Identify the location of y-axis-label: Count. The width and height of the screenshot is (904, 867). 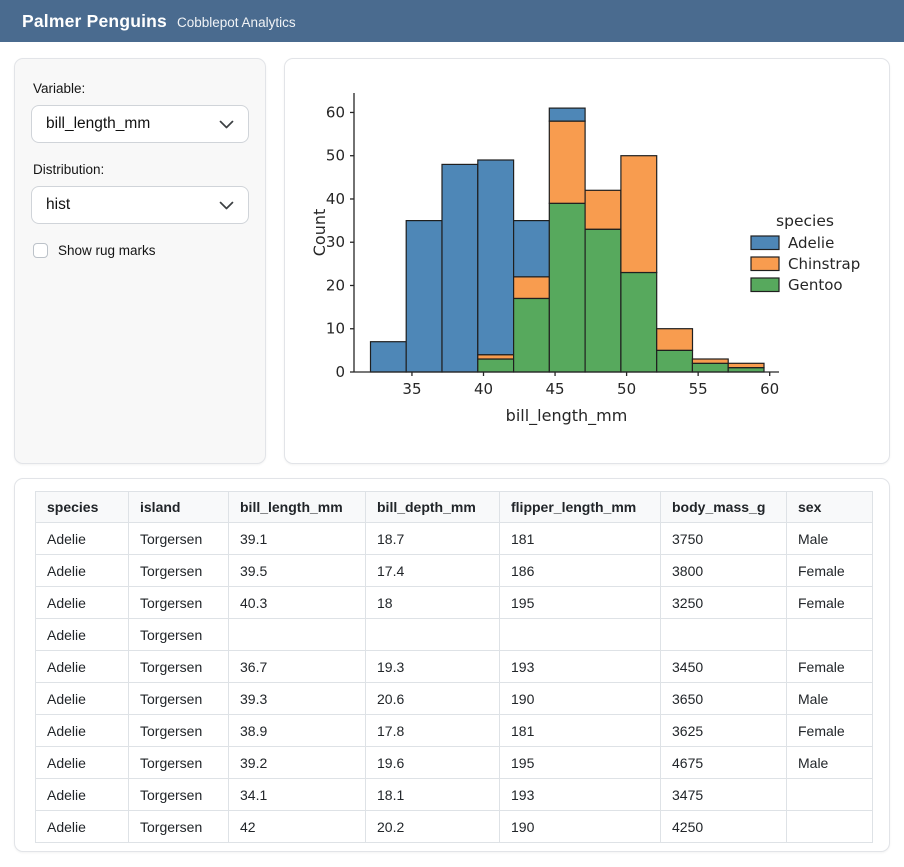
(319, 233).